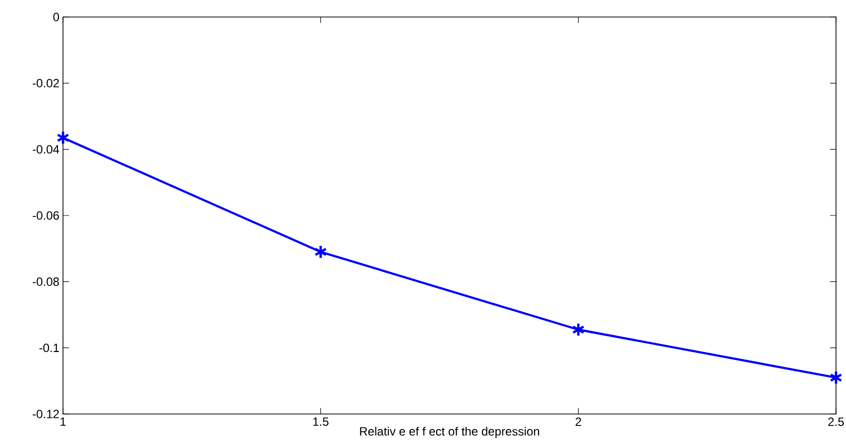  Describe the element at coordinates (63, 422) in the screenshot. I see `x-tick-label: 1` at that location.